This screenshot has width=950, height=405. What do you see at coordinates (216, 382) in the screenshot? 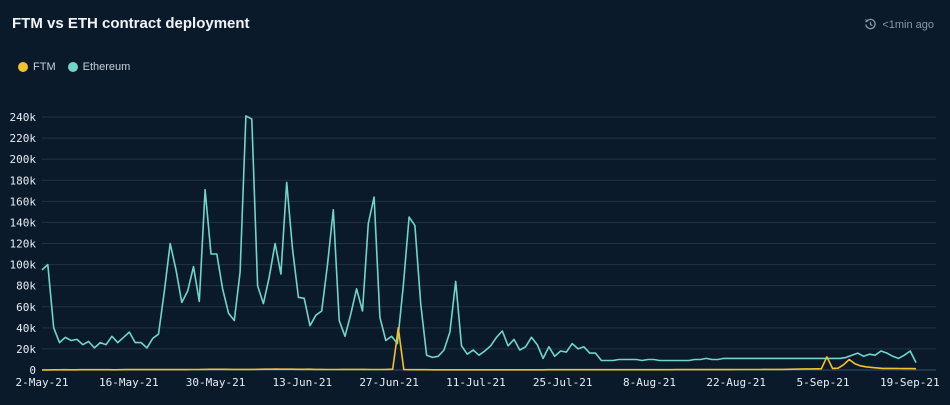
I see `x-tick-label: 30-May-21` at bounding box center [216, 382].